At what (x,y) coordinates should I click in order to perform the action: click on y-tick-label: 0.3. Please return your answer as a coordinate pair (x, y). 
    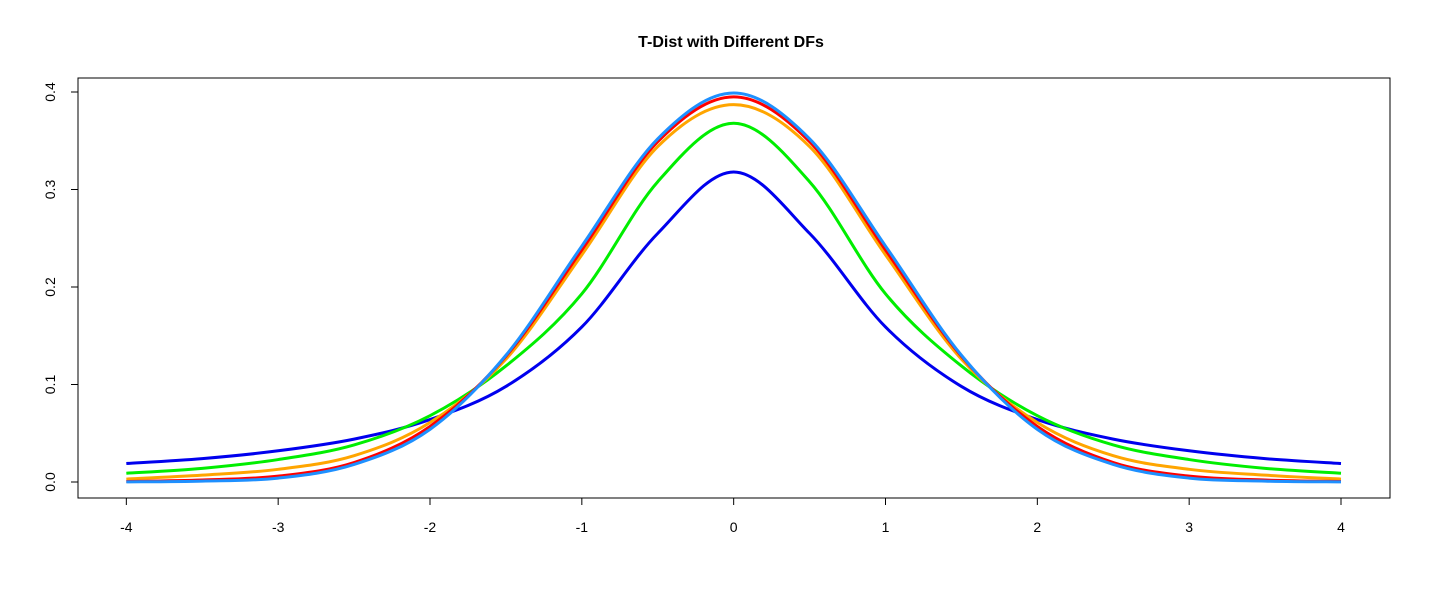
    Looking at the image, I should click on (50, 190).